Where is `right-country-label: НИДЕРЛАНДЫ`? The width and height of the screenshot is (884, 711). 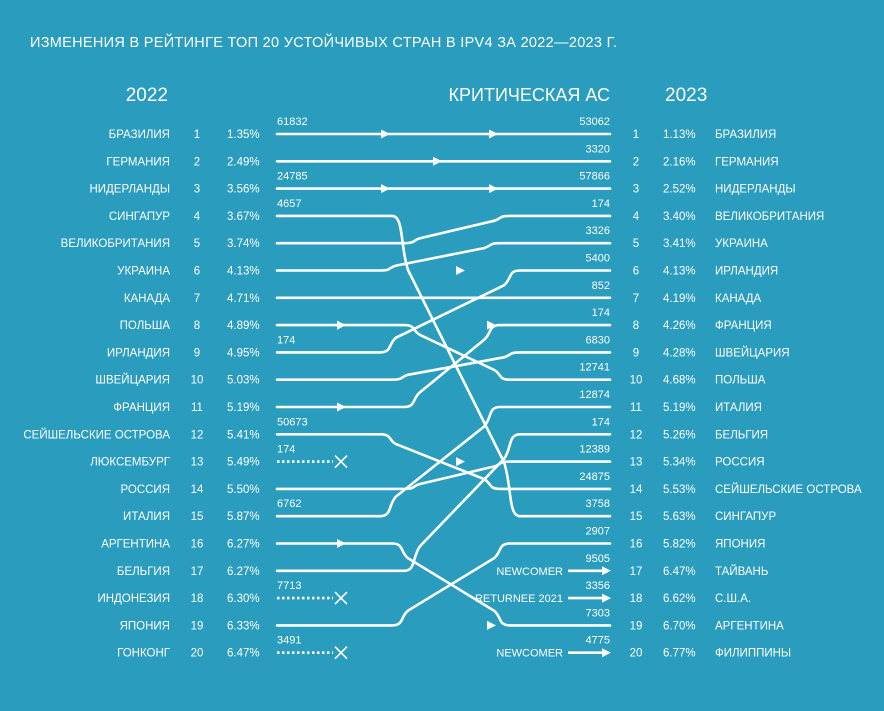 right-country-label: НИДЕРЛАНДЫ is located at coordinates (755, 190).